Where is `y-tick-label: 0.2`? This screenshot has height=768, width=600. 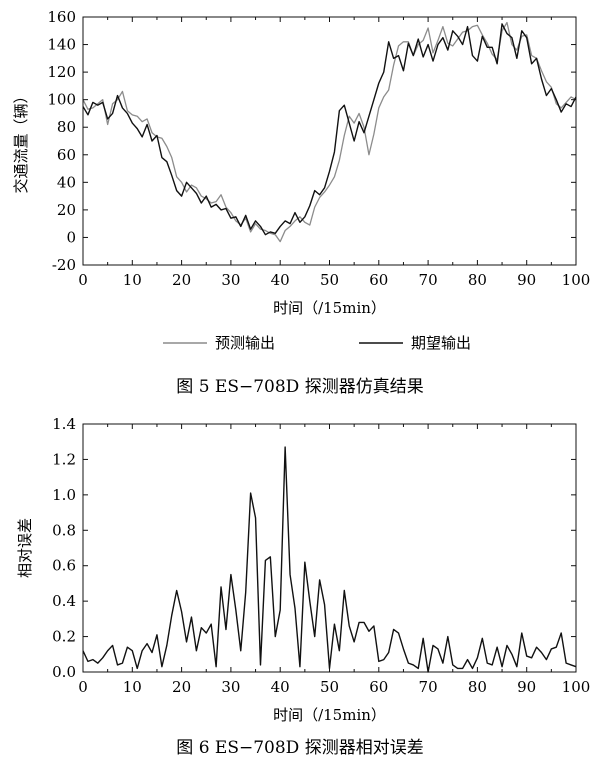
y-tick-label: 0.2 is located at coordinates (64, 637).